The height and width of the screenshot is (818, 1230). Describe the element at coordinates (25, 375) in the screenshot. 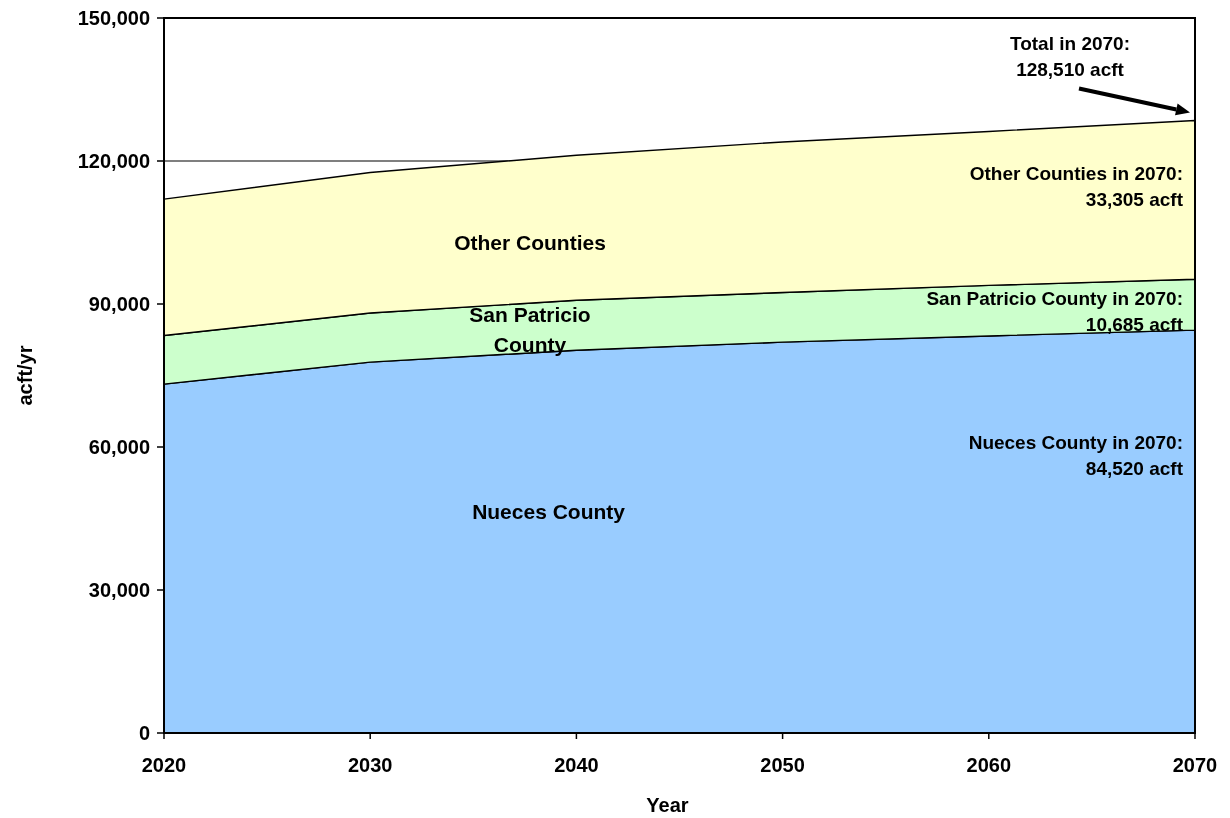

I see `y-axis-title: acft/yr` at that location.